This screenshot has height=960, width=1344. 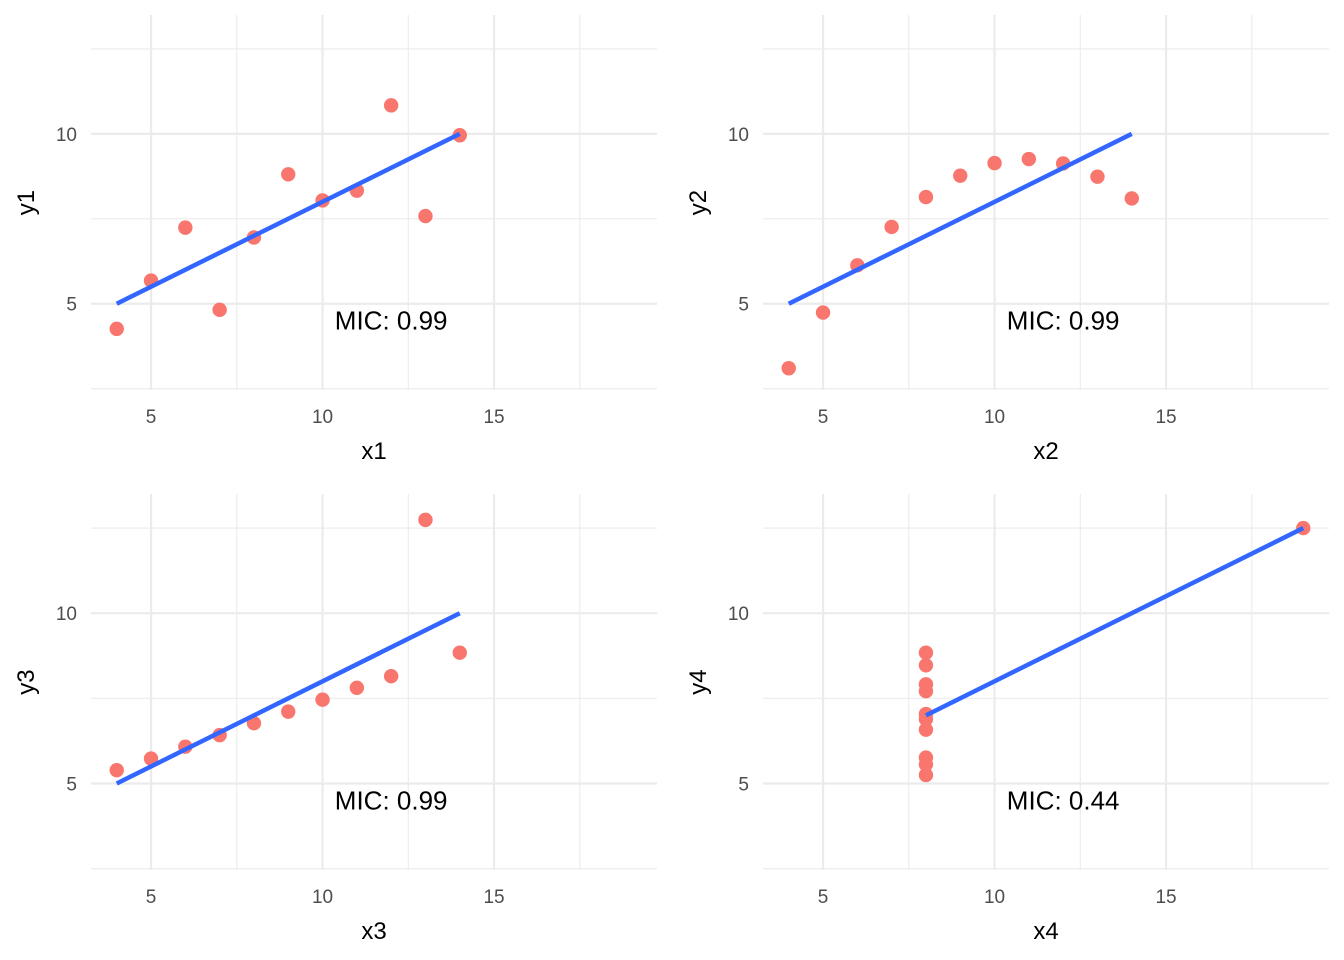 I want to click on x-axis-title: x3, so click(x=373, y=931).